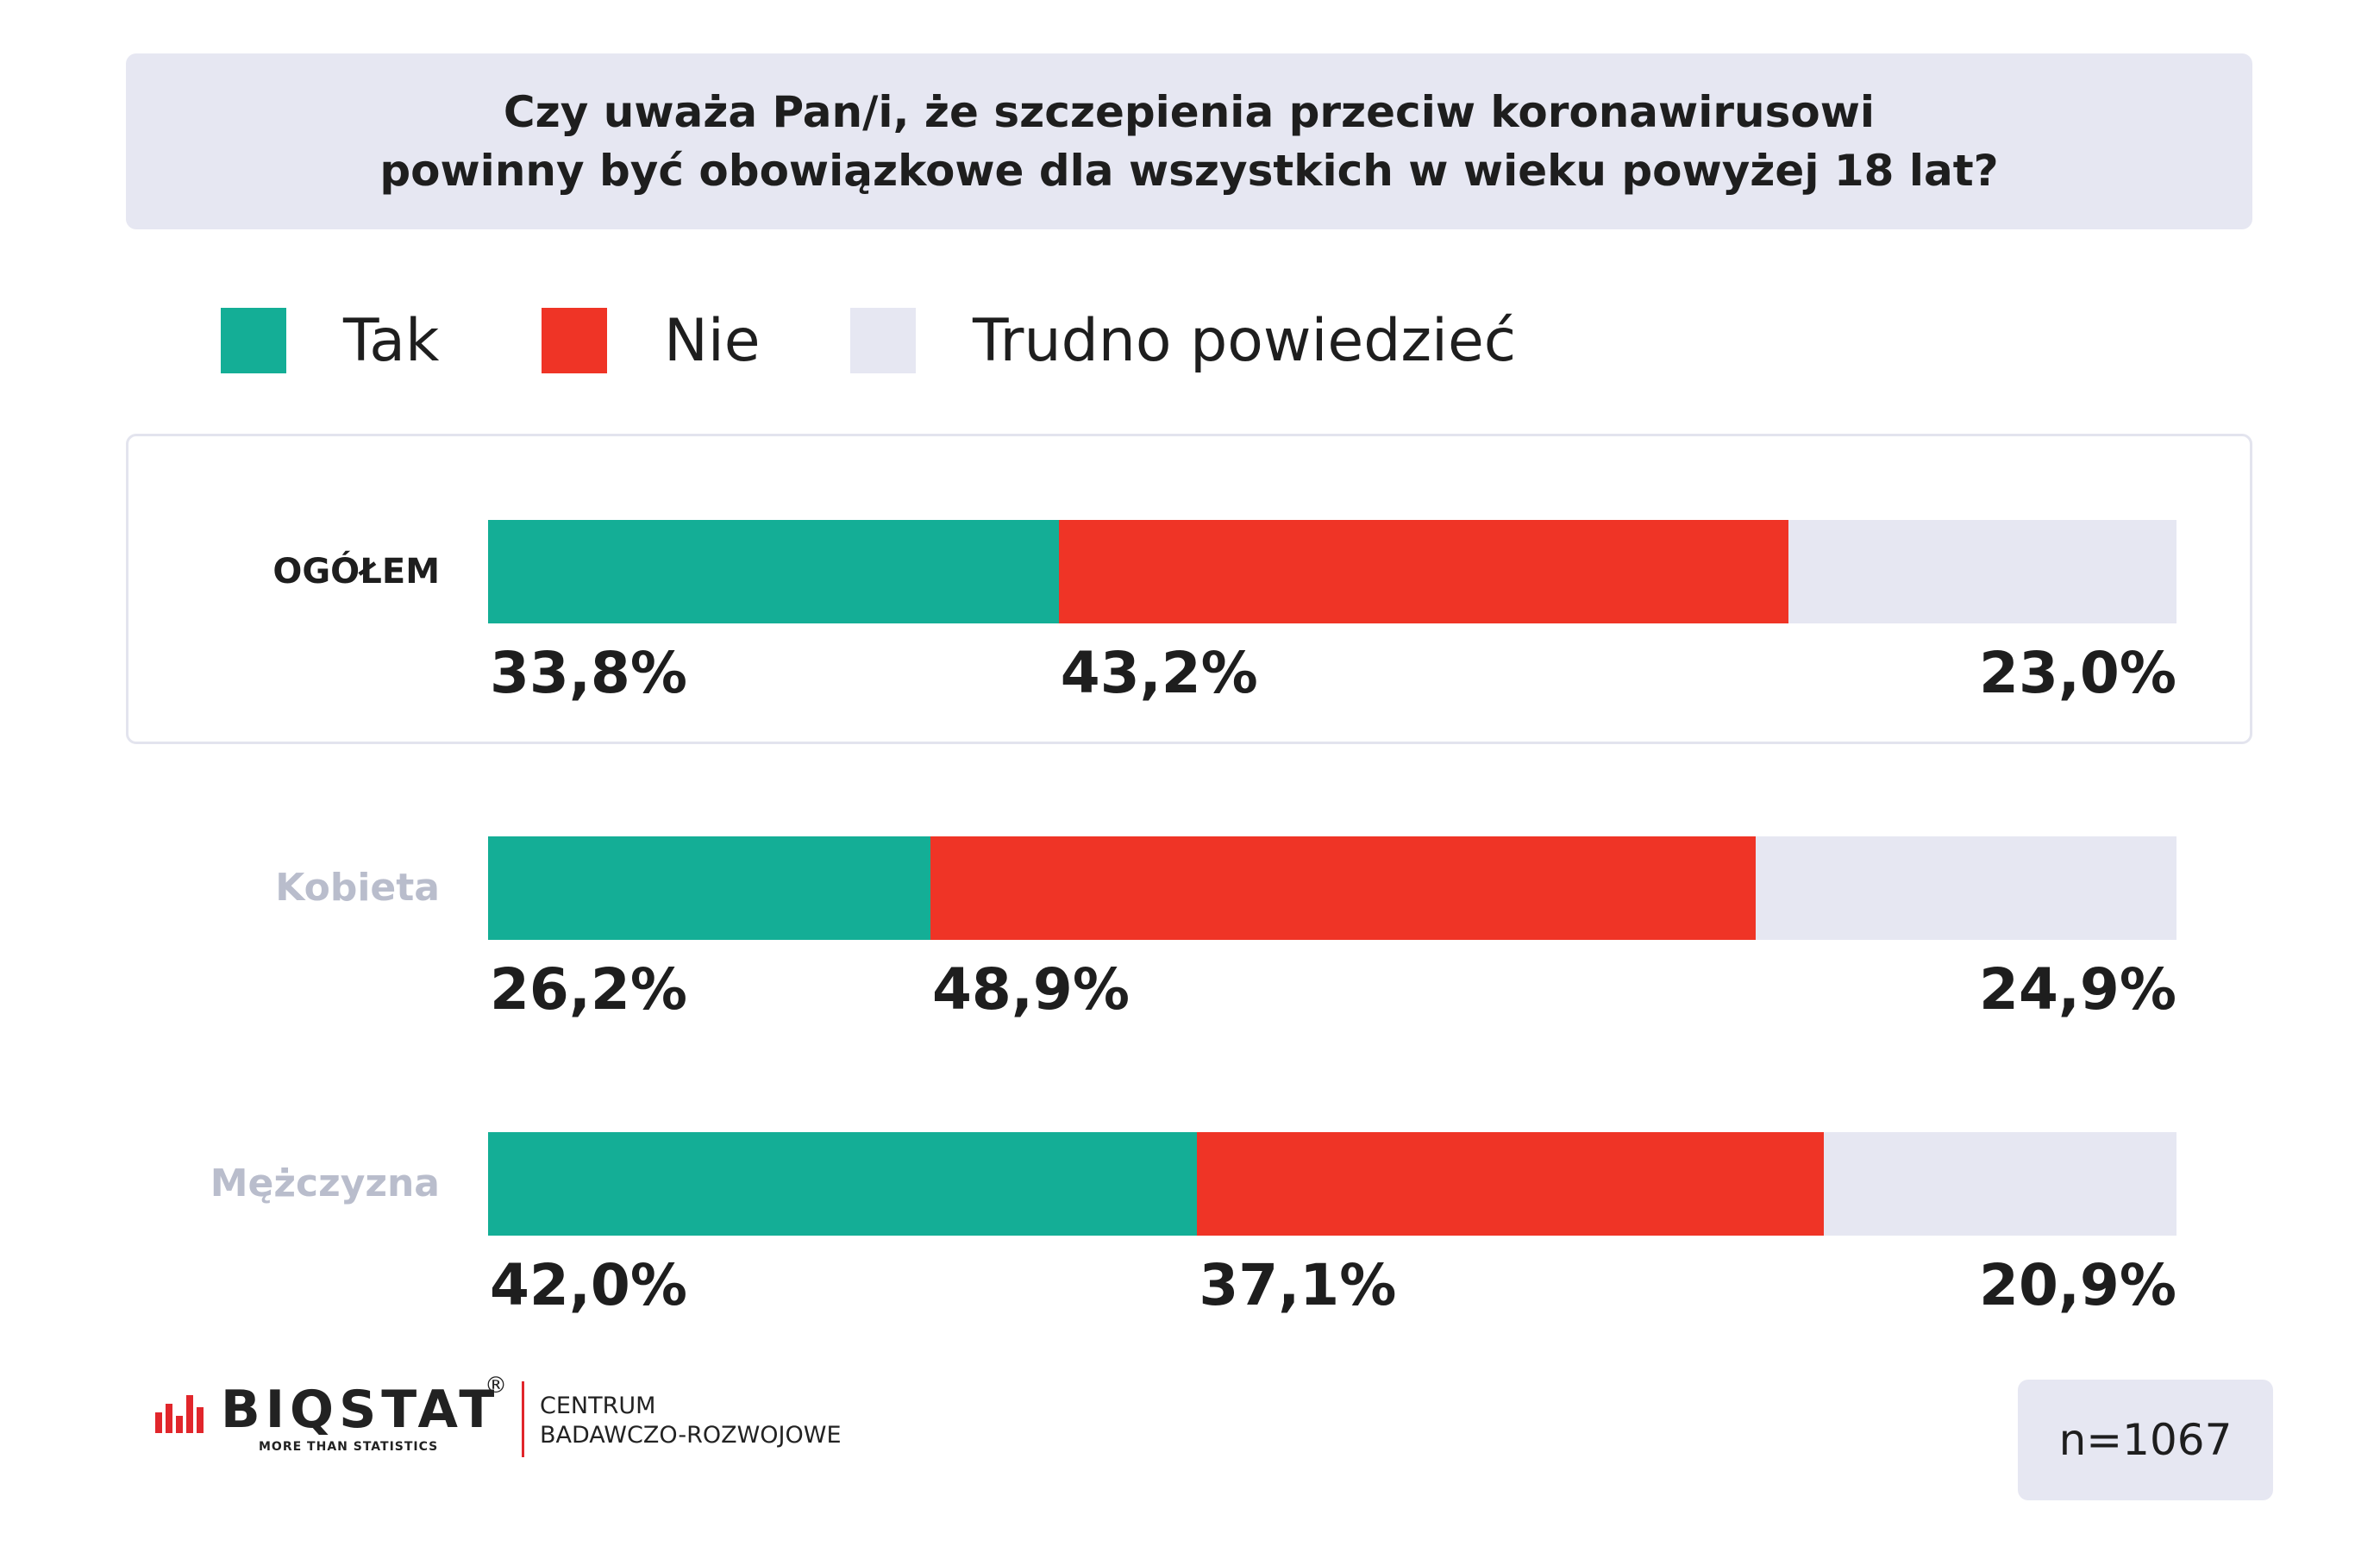 This screenshot has width=2380, height=1565. What do you see at coordinates (575, 341) in the screenshot?
I see `legend-swatch-nie` at bounding box center [575, 341].